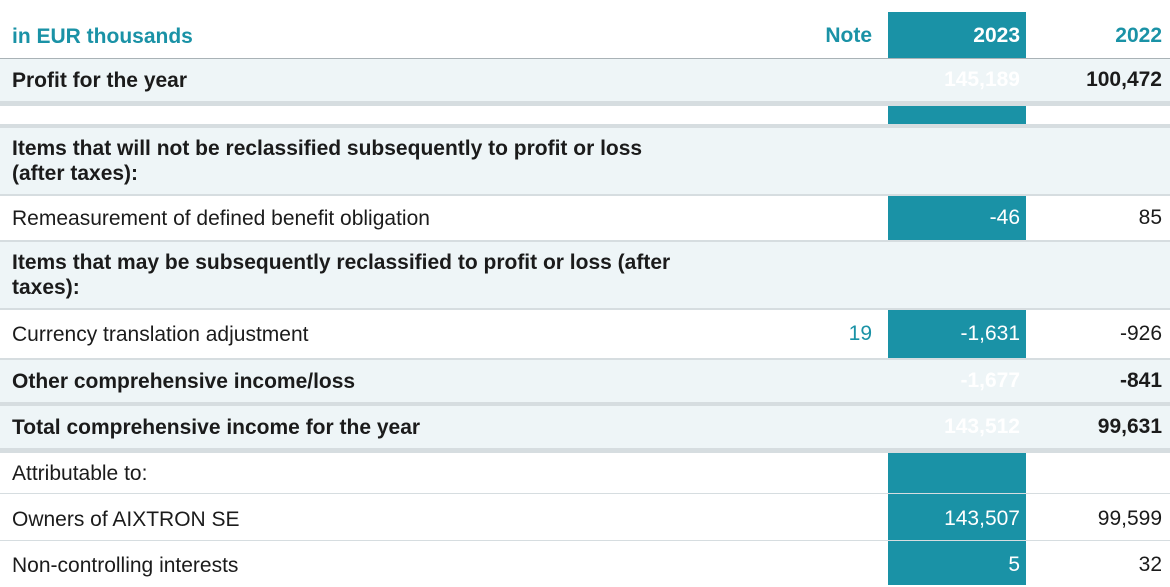  What do you see at coordinates (848, 35) in the screenshot?
I see `note-column-header: Note` at bounding box center [848, 35].